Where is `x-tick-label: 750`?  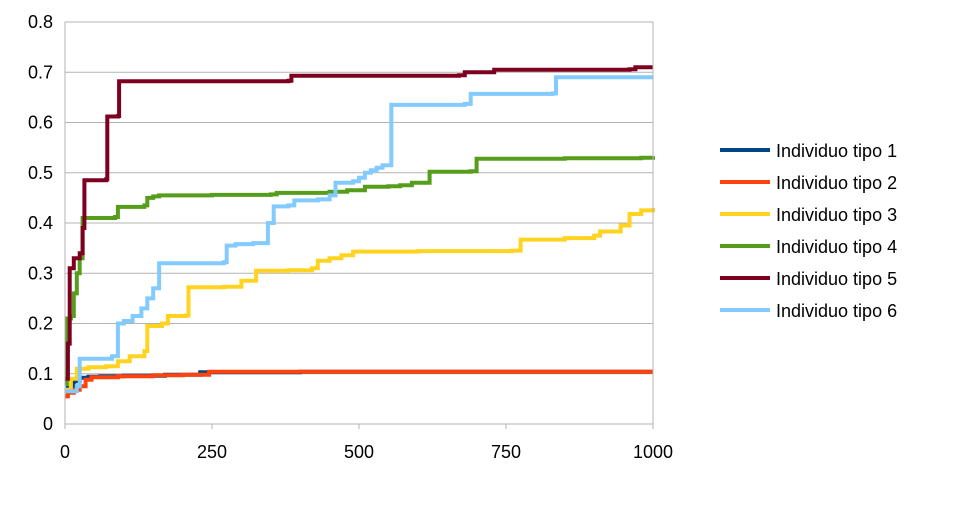 x-tick-label: 750 is located at coordinates (506, 452).